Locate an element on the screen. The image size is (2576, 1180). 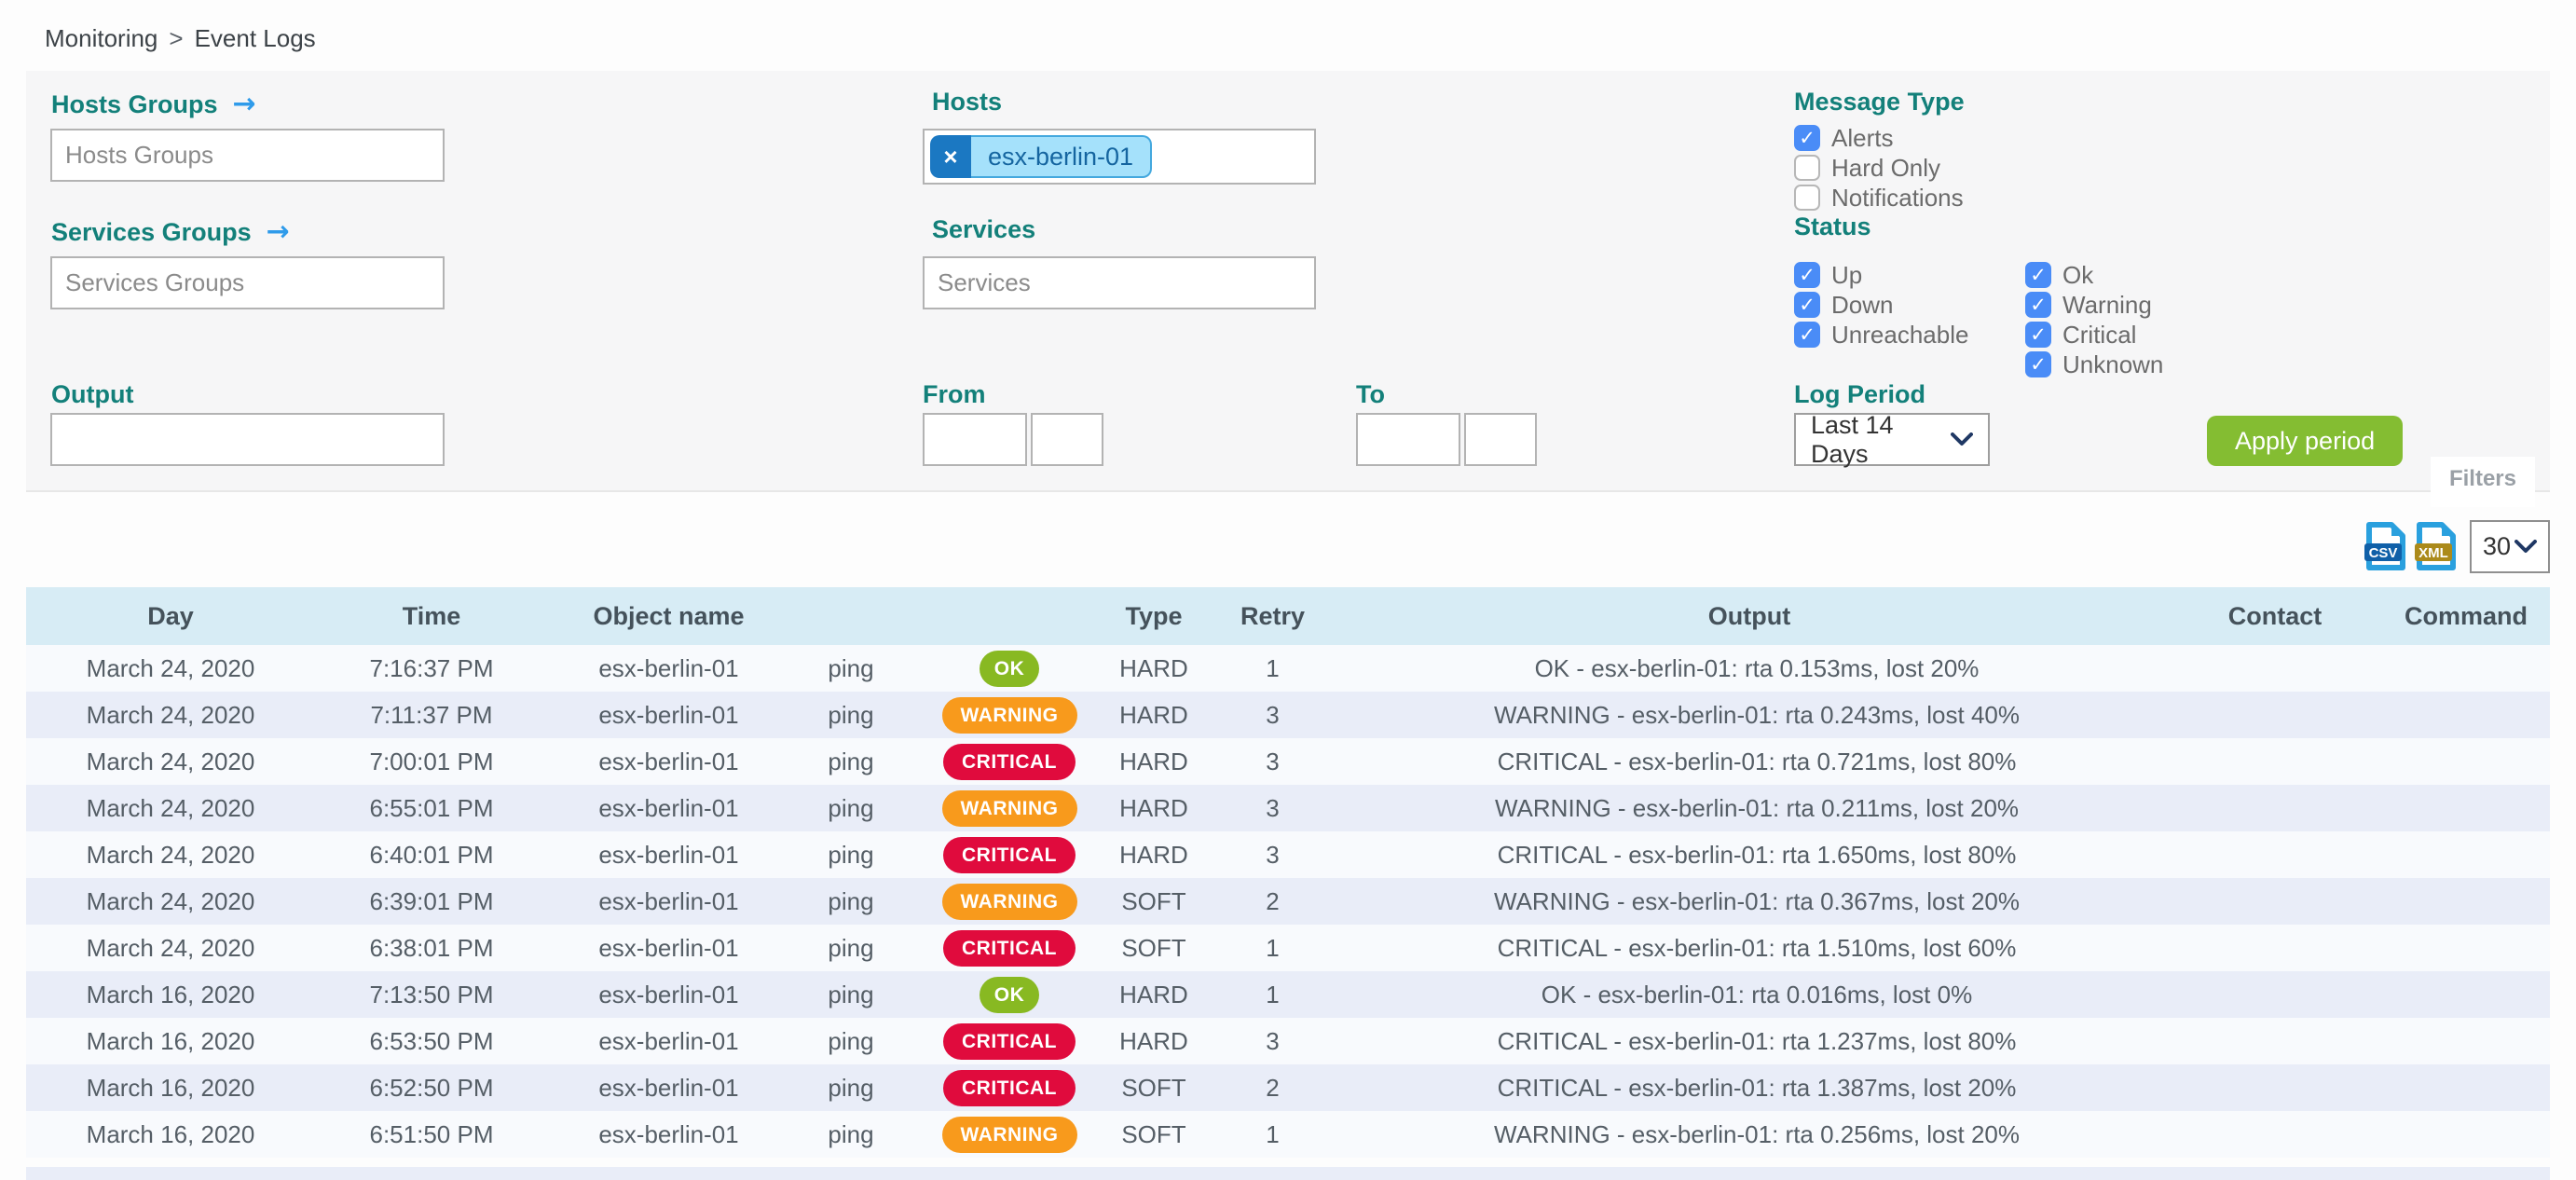
checkbox-ok: Ok is located at coordinates (2140, 275).